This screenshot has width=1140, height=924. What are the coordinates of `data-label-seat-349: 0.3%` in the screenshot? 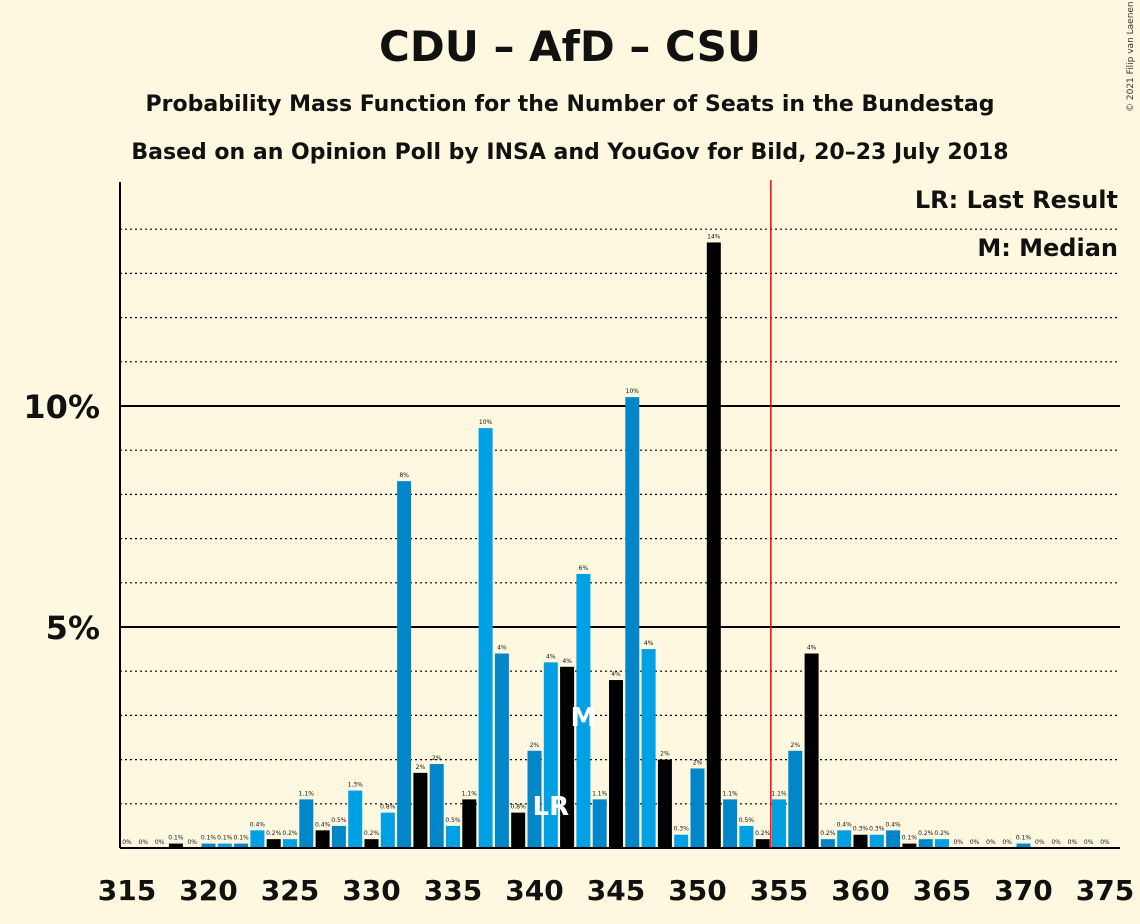 It's located at (682, 829).